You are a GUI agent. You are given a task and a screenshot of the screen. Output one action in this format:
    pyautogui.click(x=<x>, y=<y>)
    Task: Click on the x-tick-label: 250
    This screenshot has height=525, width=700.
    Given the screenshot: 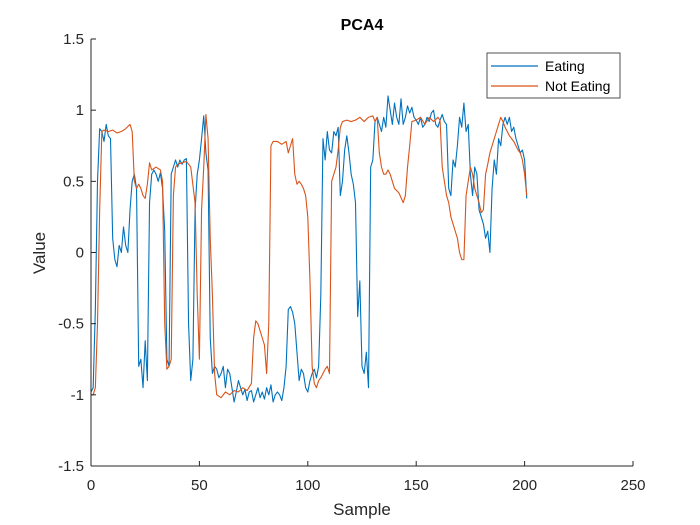 What is the action you would take?
    pyautogui.click(x=632, y=485)
    